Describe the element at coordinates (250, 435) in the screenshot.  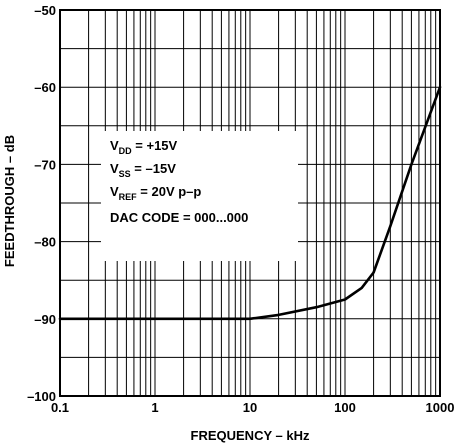
I see `x-axis-label: FREQUENCY – kHz` at that location.